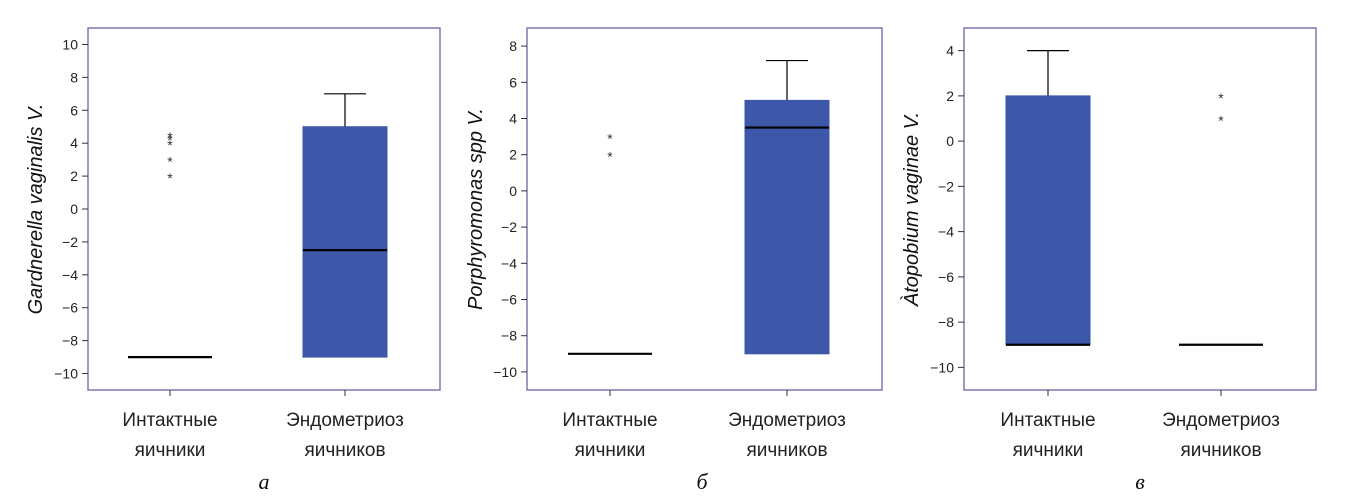  What do you see at coordinates (1140, 481) in the screenshot?
I see `panel-letter: в` at bounding box center [1140, 481].